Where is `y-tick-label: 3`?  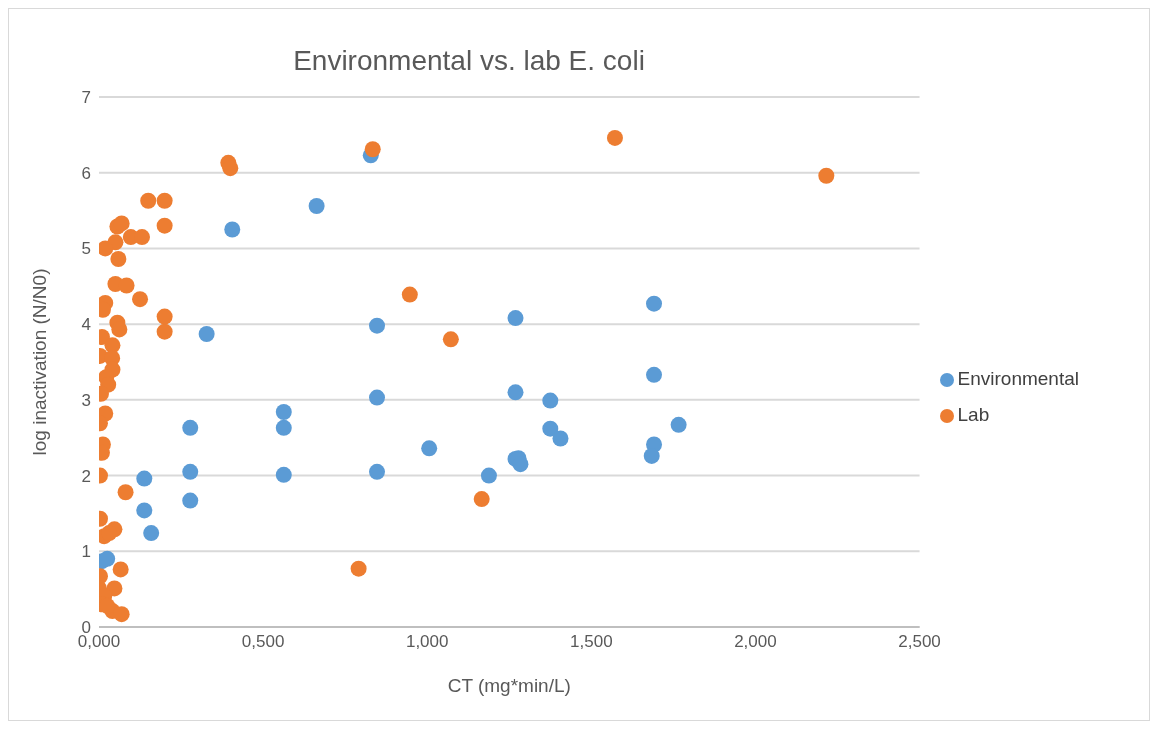
y-tick-label: 3 is located at coordinates (86, 400).